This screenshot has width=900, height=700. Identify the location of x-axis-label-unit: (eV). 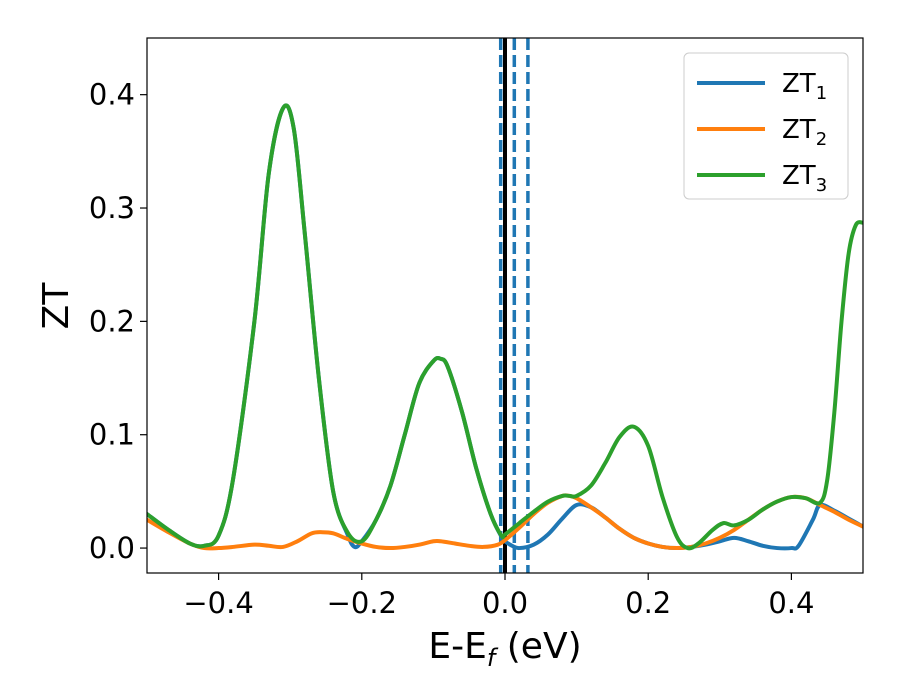
(538, 646).